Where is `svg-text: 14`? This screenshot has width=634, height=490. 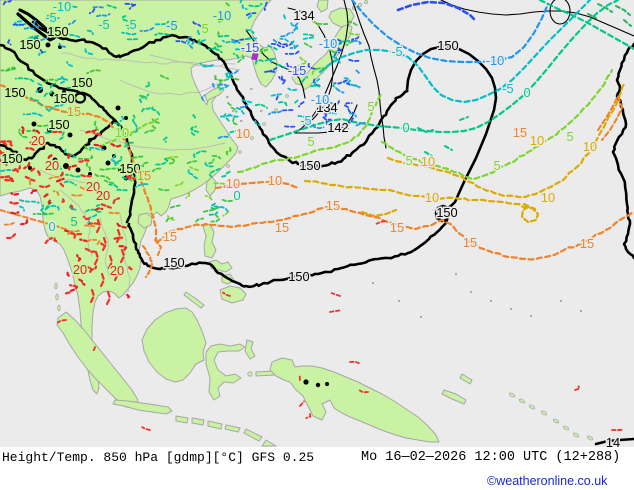 svg-text: 14 is located at coordinates (613, 441).